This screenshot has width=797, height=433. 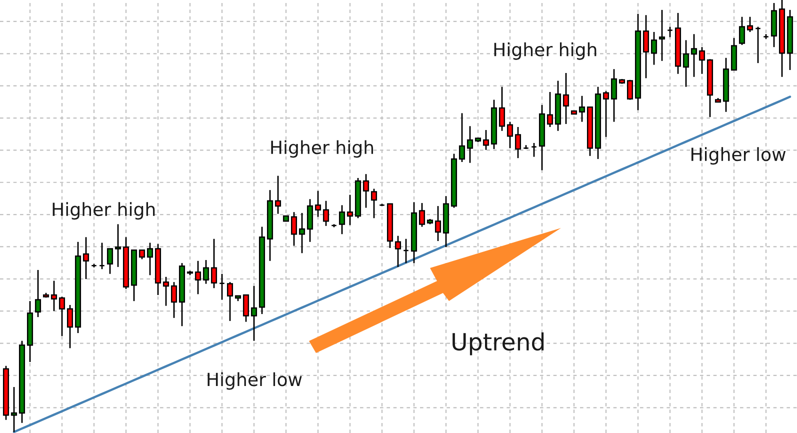 I want to click on annotation: Uptrend, so click(x=498, y=344).